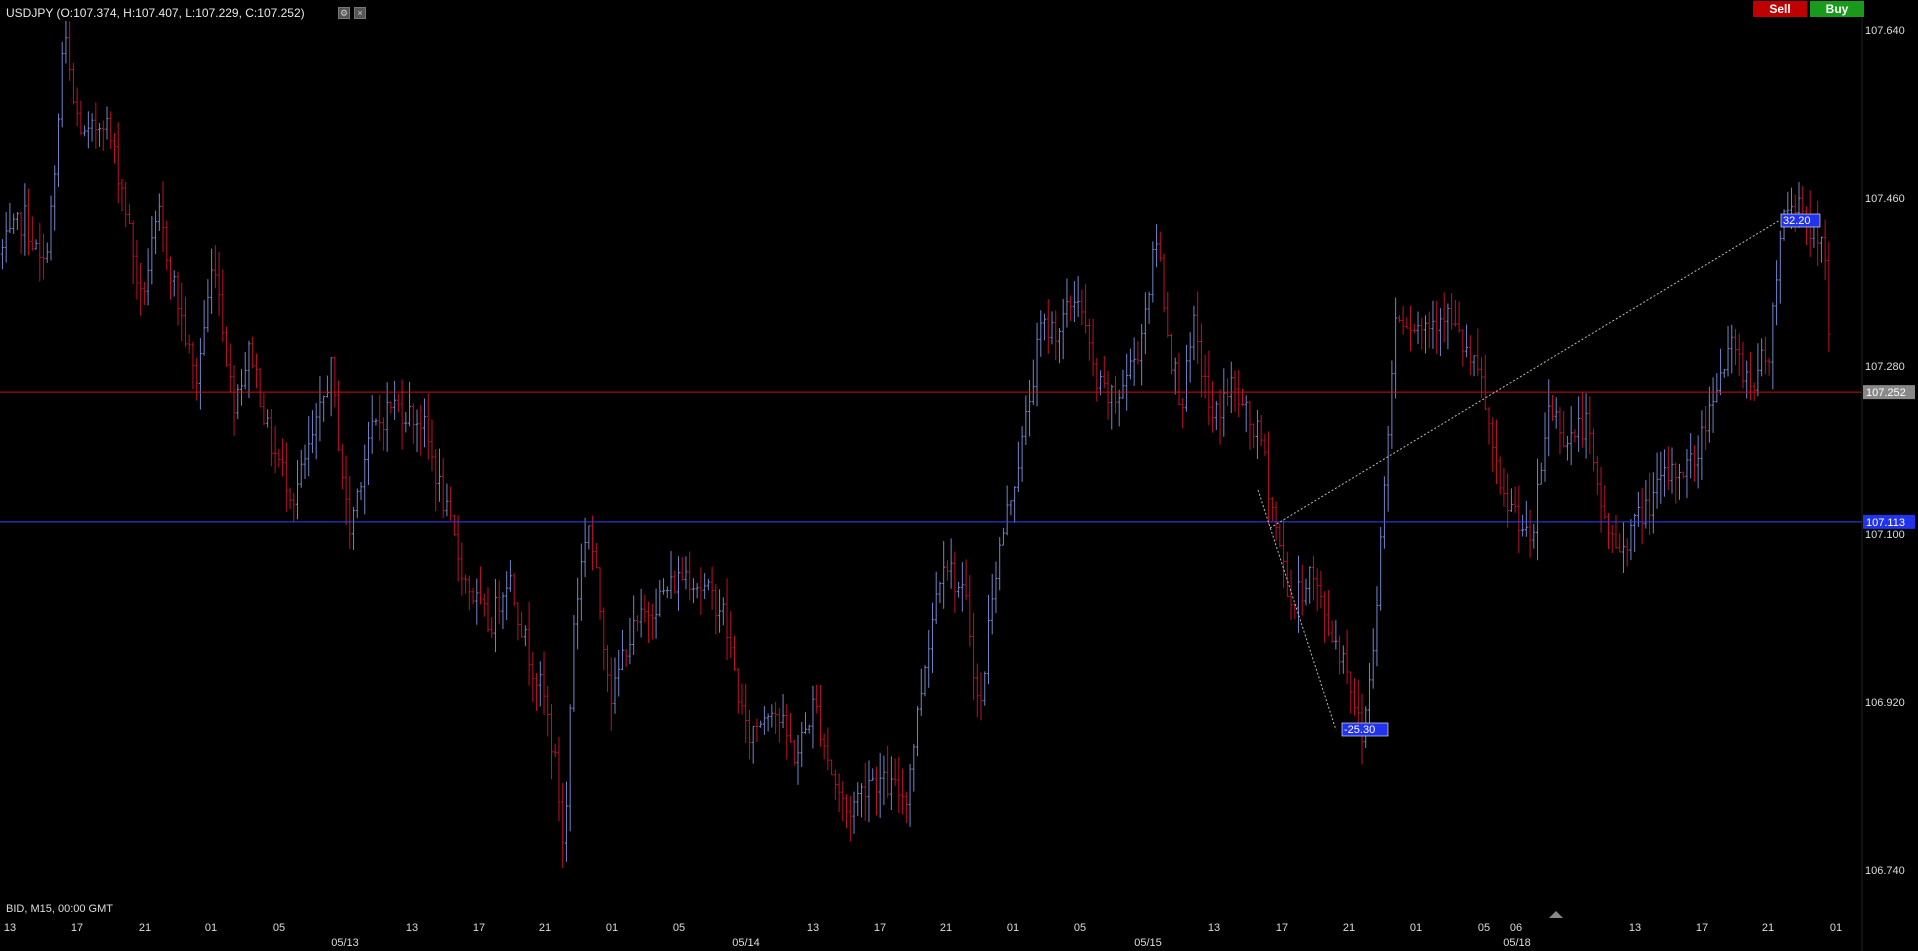 The height and width of the screenshot is (951, 1918). What do you see at coordinates (344, 13) in the screenshot?
I see `gear-icon: ⚙` at bounding box center [344, 13].